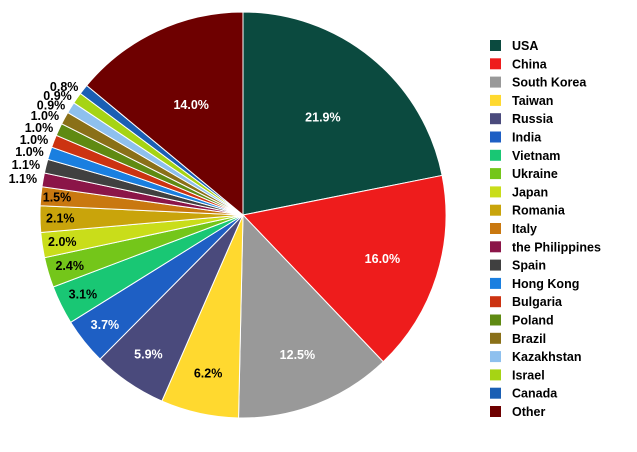 This screenshot has width=637, height=452. I want to click on pie-slice-china, so click(344, 268).